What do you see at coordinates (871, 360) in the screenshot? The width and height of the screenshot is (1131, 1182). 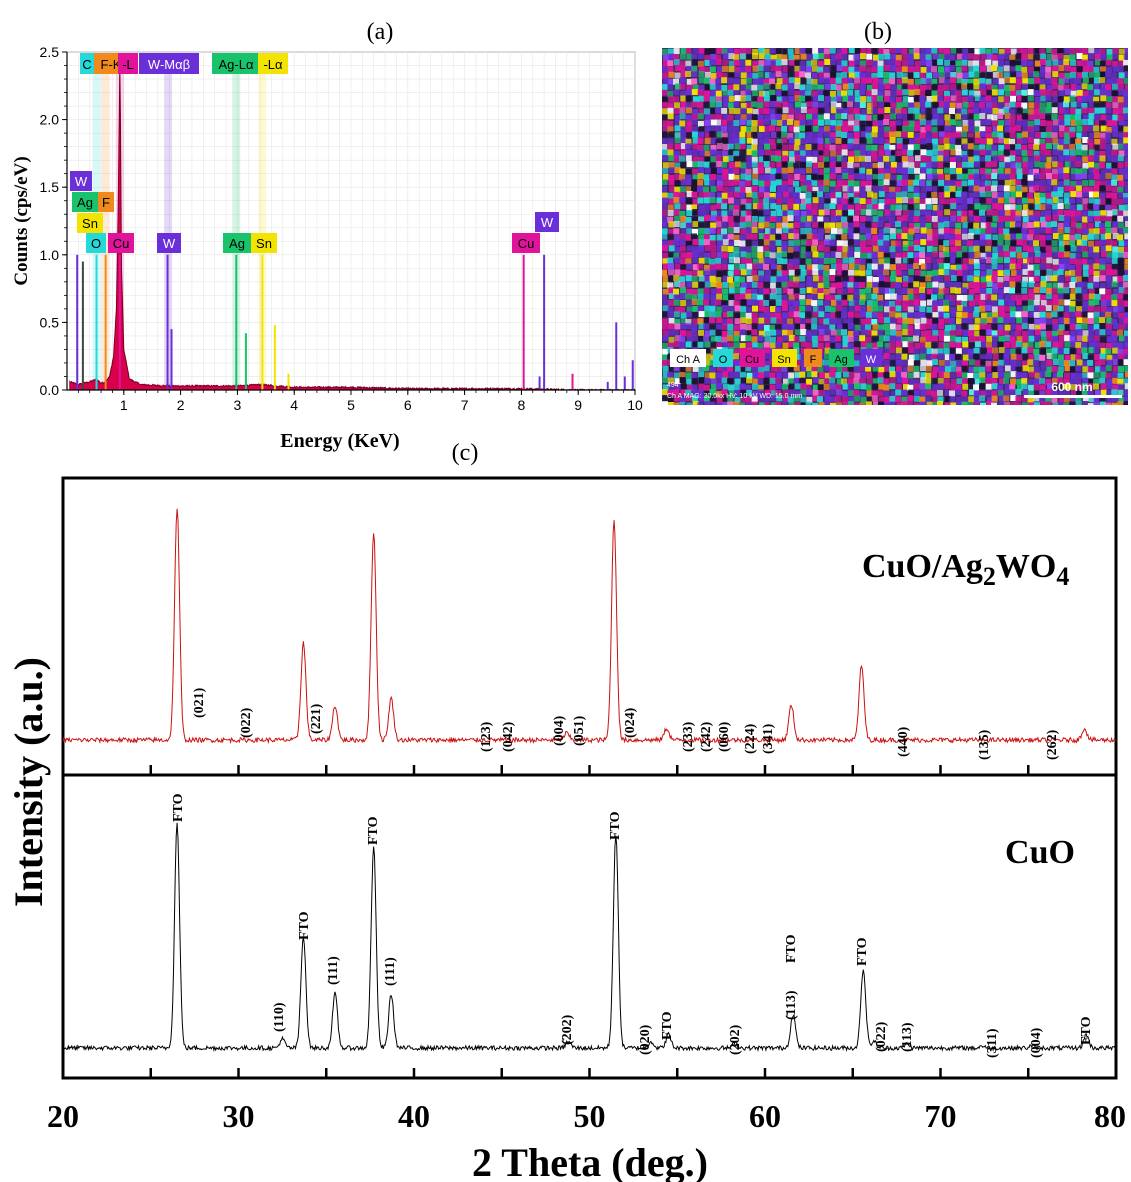 I see `map-legend-w: W` at bounding box center [871, 360].